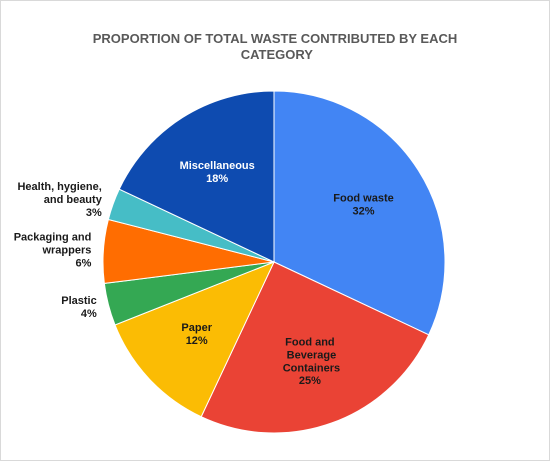 Image resolution: width=550 pixels, height=461 pixels. What do you see at coordinates (78, 301) in the screenshot?
I see `slice-label: Plastic` at bounding box center [78, 301].